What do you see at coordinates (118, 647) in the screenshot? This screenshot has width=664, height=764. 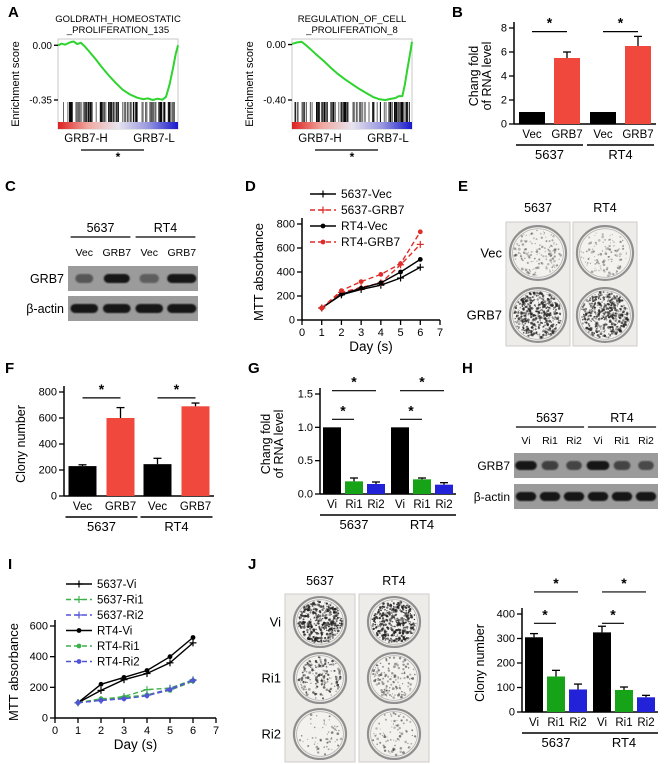 I see `svg-text: RT4-Ri1` at bounding box center [118, 647].